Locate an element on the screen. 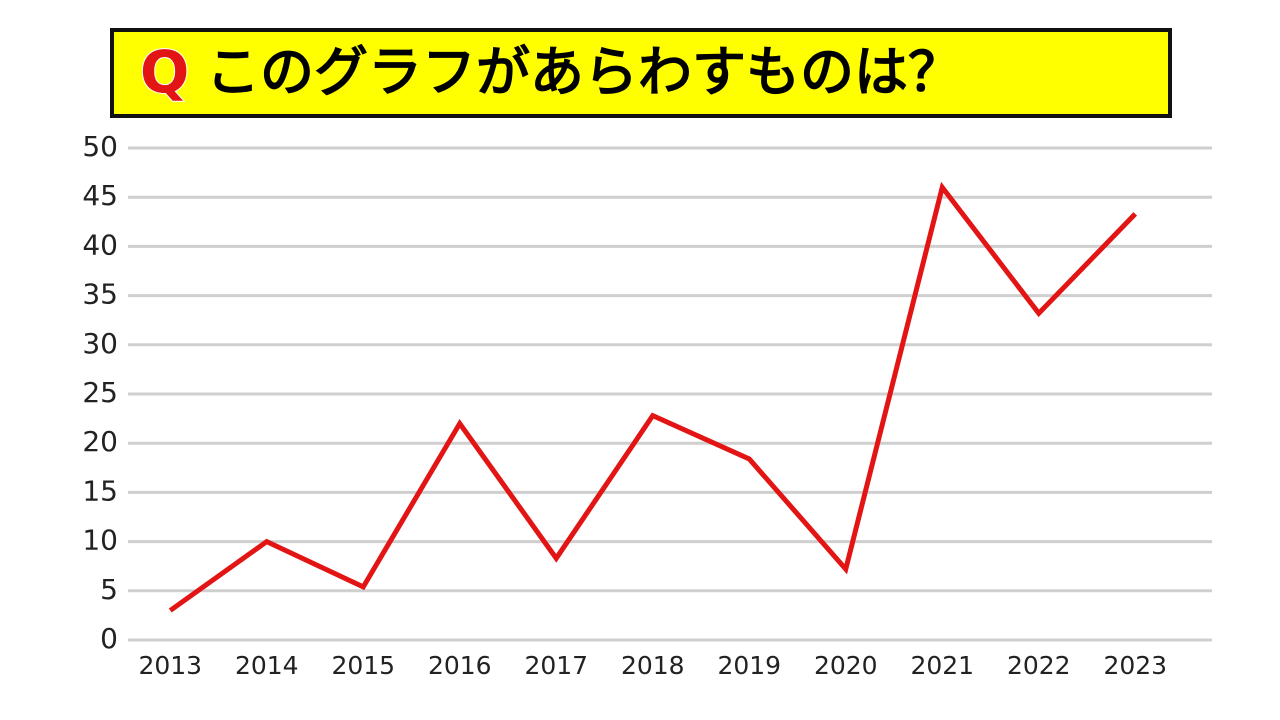 The width and height of the screenshot is (1280, 720). y-tick-label: 30 is located at coordinates (100, 343).